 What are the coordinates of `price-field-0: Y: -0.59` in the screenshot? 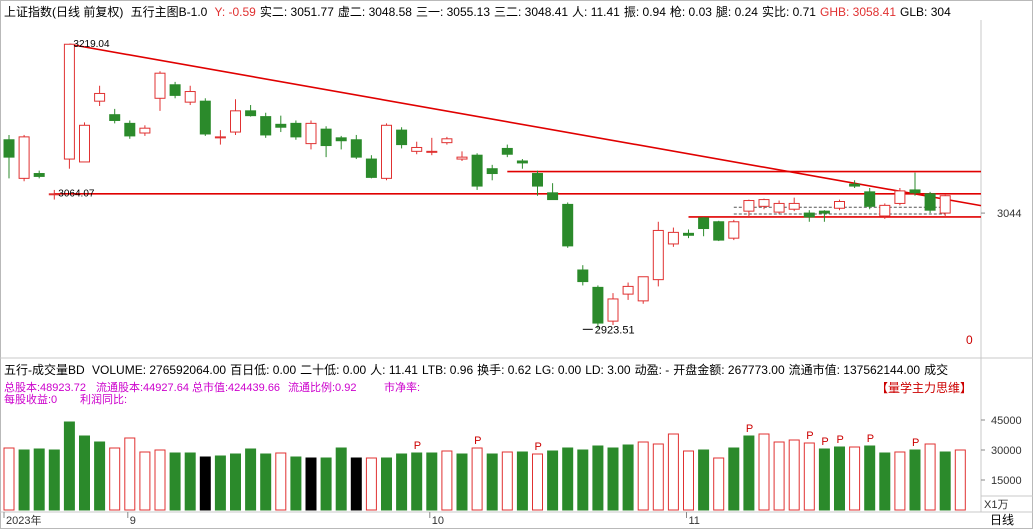 It's located at (235, 12).